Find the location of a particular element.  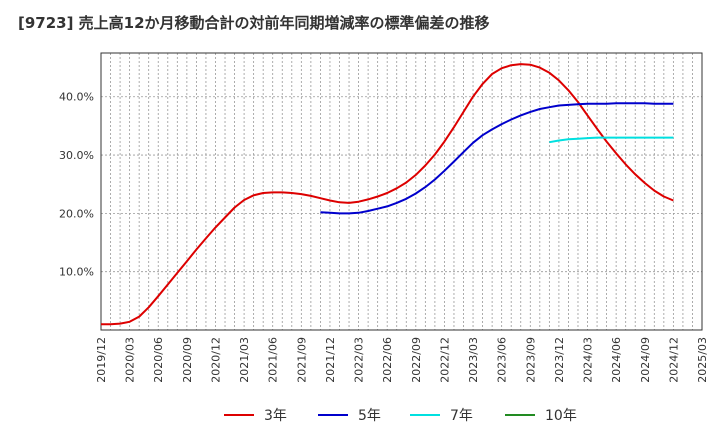

x-tick-label: 2023/09 is located at coordinates (530, 360).